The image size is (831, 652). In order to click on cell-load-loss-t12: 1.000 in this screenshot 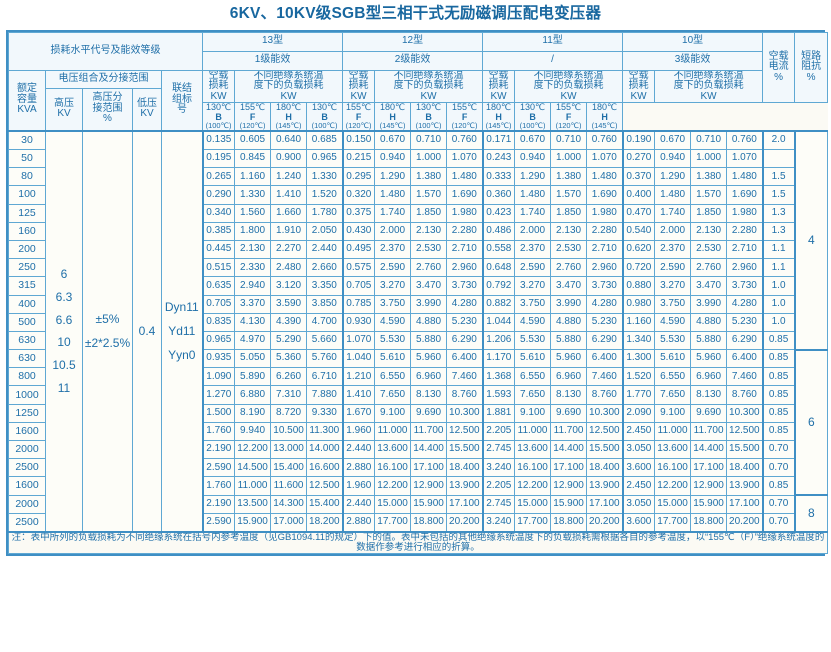, I will do `click(429, 159)`.